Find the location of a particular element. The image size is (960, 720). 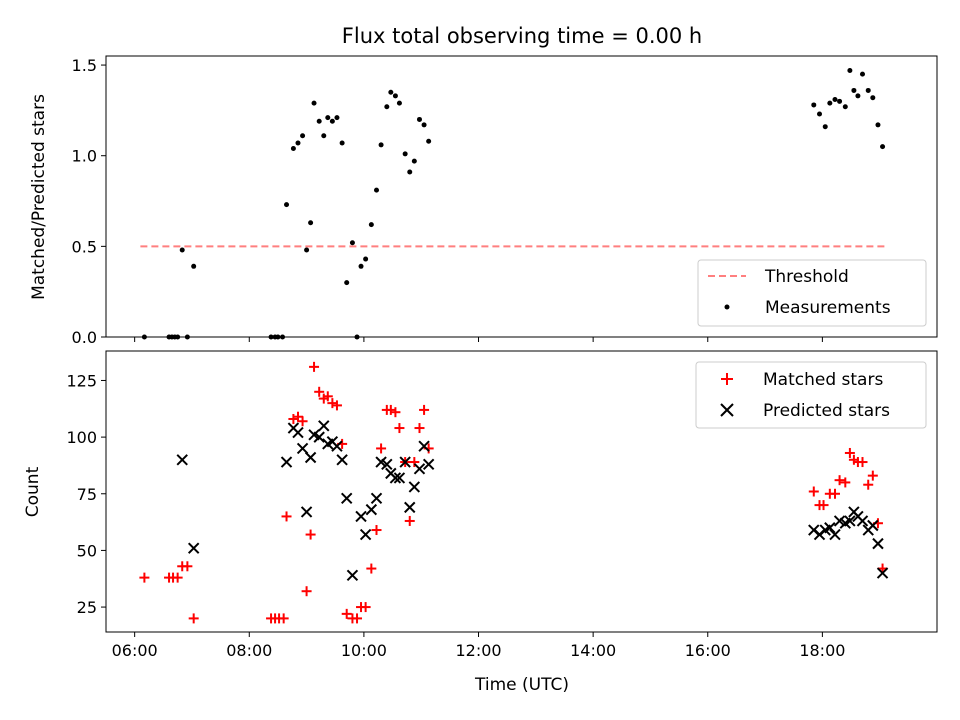

top-y-tick-label: 1.0 is located at coordinates (84, 156).